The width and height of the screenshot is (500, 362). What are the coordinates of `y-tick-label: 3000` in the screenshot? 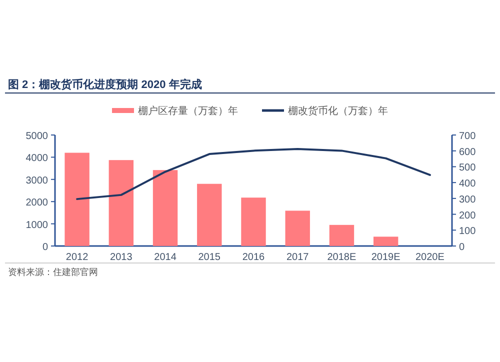 It's located at (37, 180).